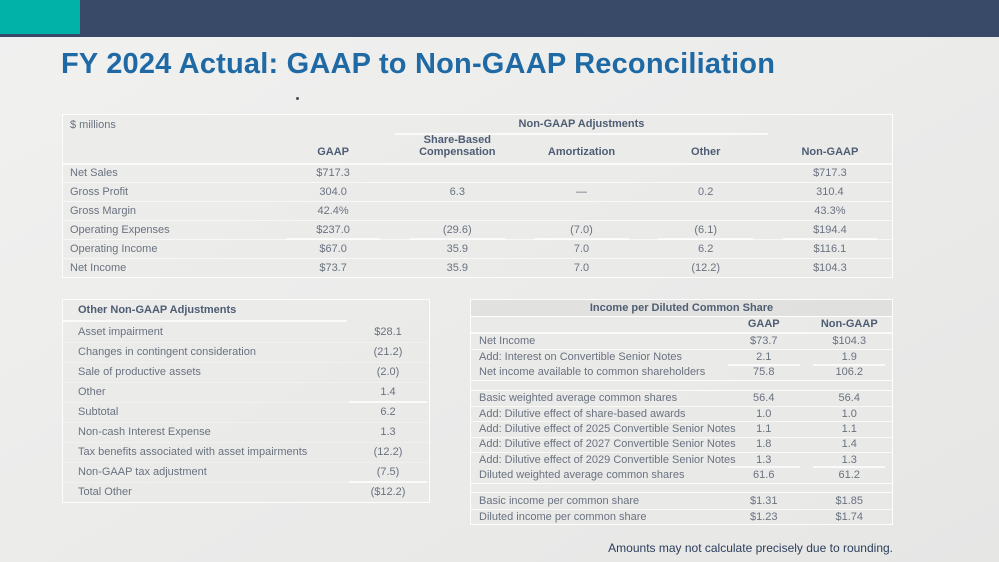 Image resolution: width=999 pixels, height=562 pixels. What do you see at coordinates (764, 428) in the screenshot?
I see `gaap-value: 1.1` at bounding box center [764, 428].